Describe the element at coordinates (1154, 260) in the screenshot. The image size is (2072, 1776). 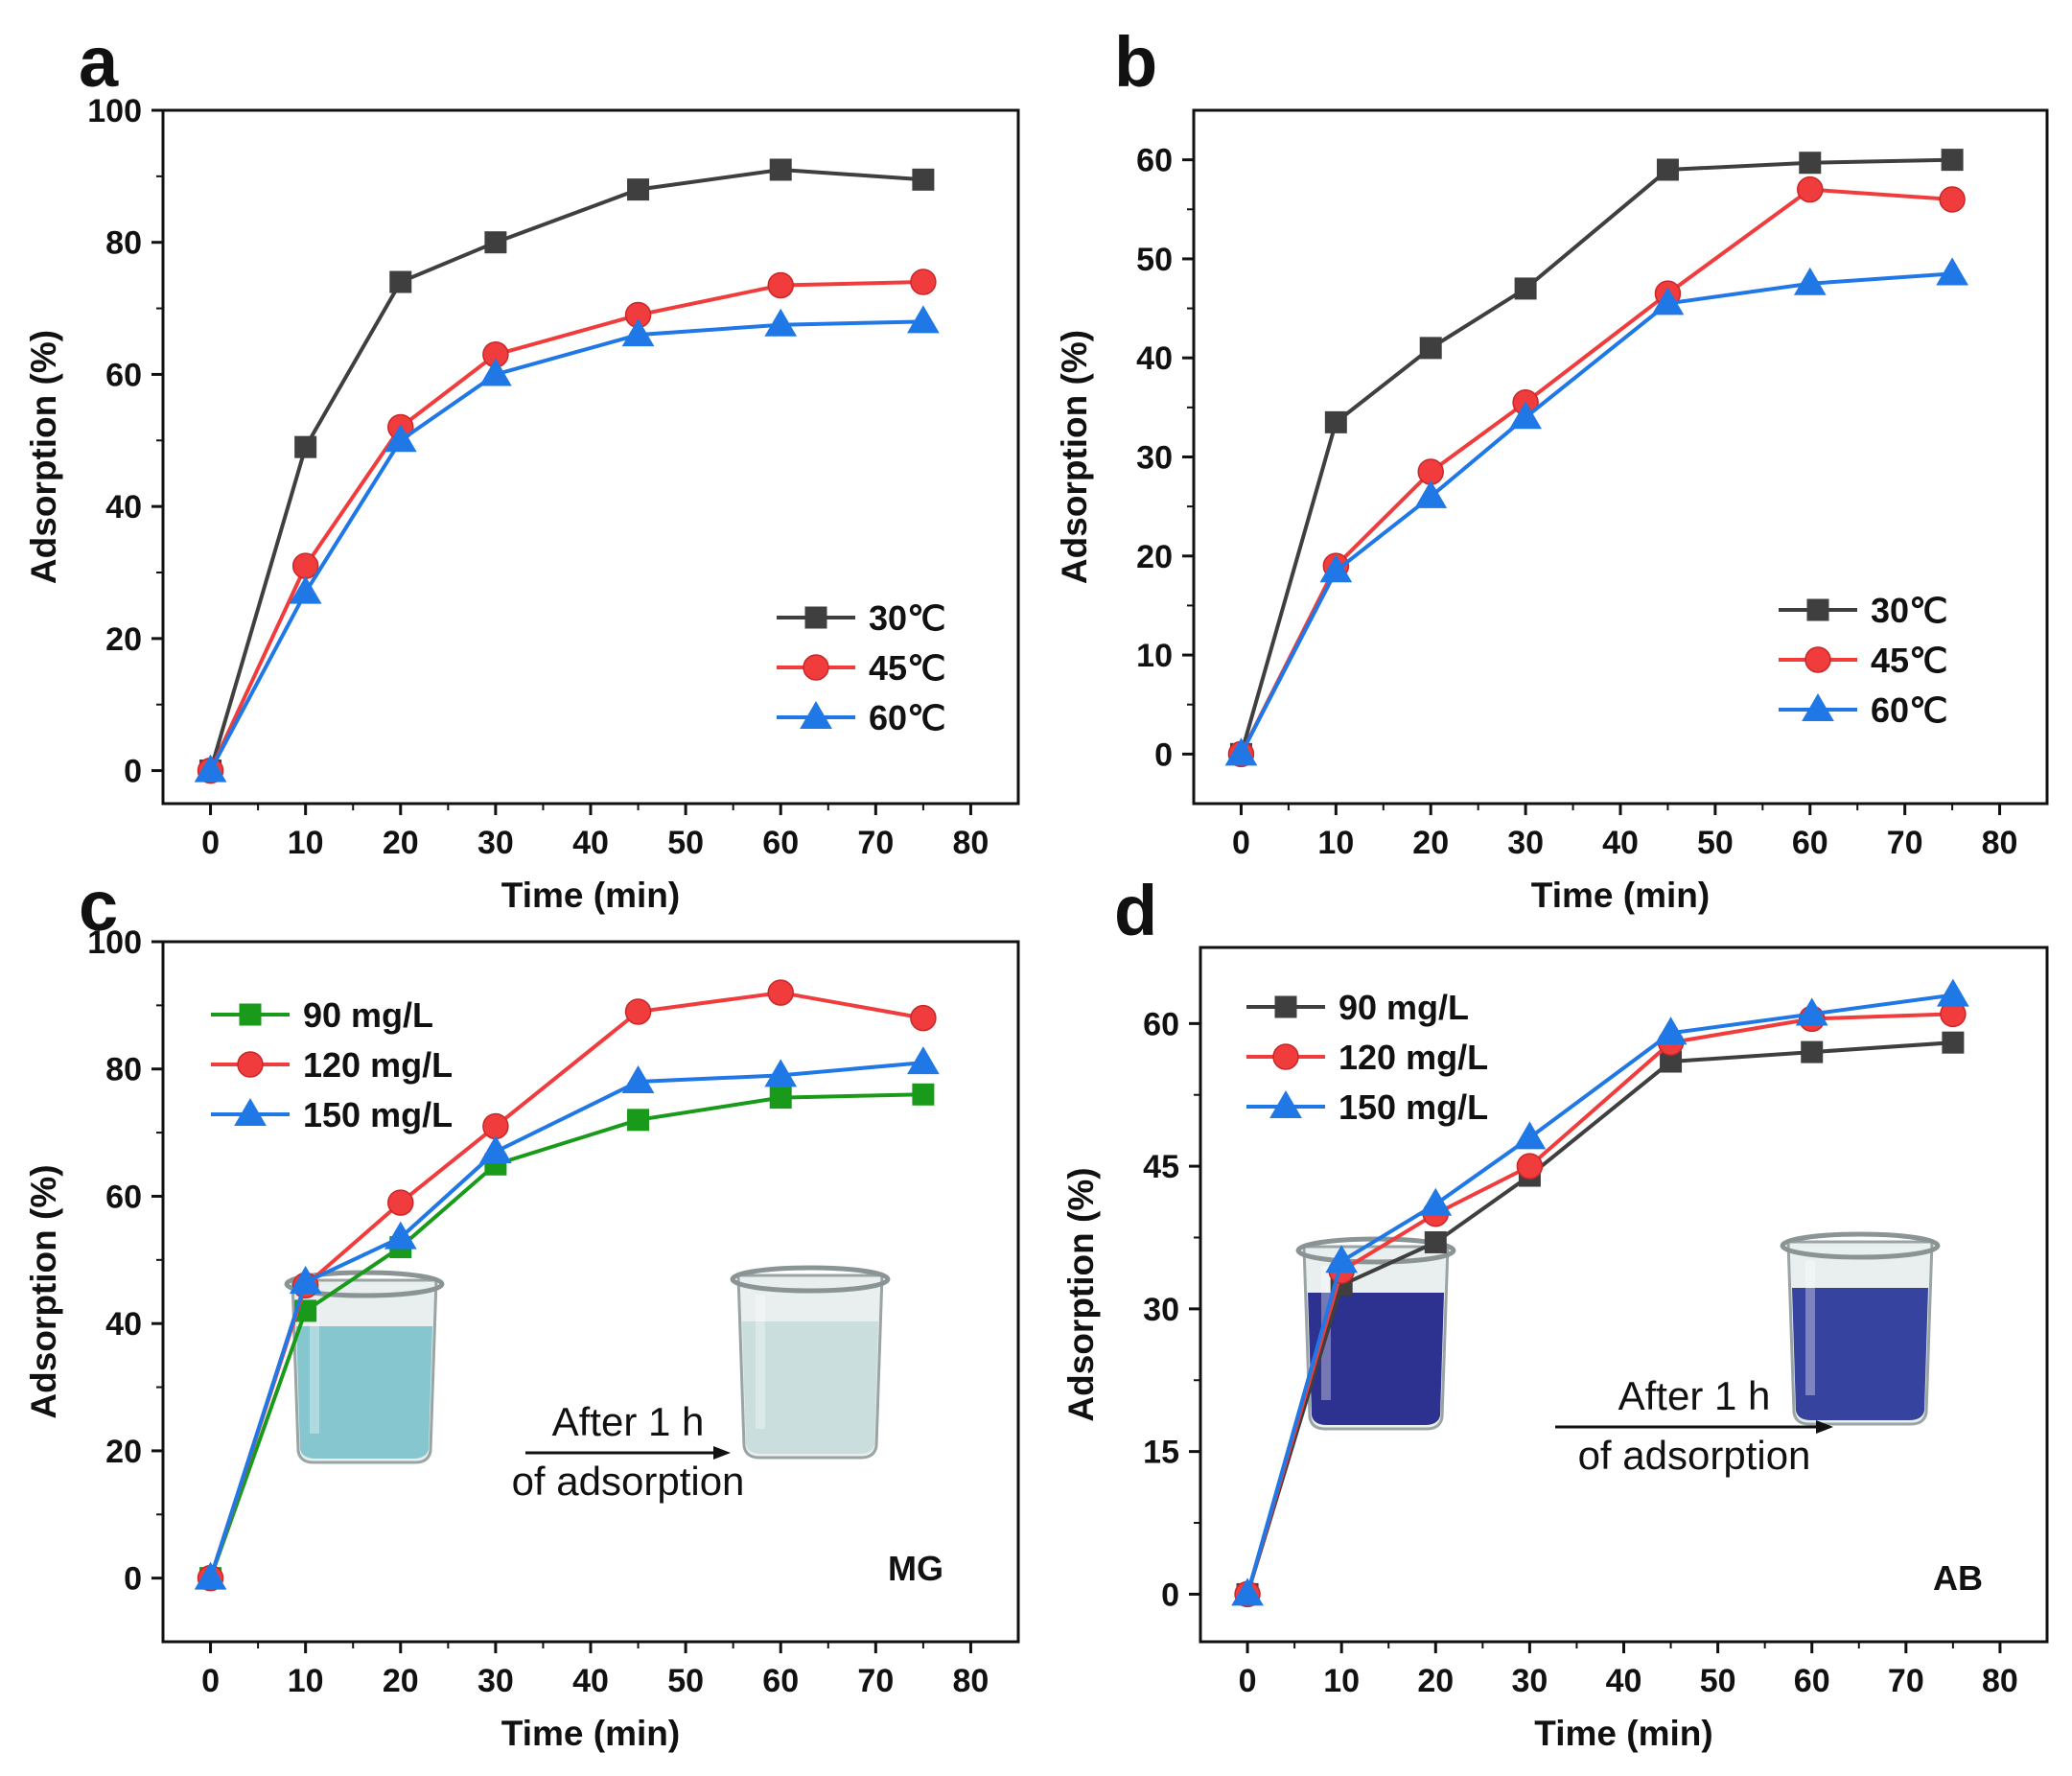
I see `y-tick-label: 50` at that location.